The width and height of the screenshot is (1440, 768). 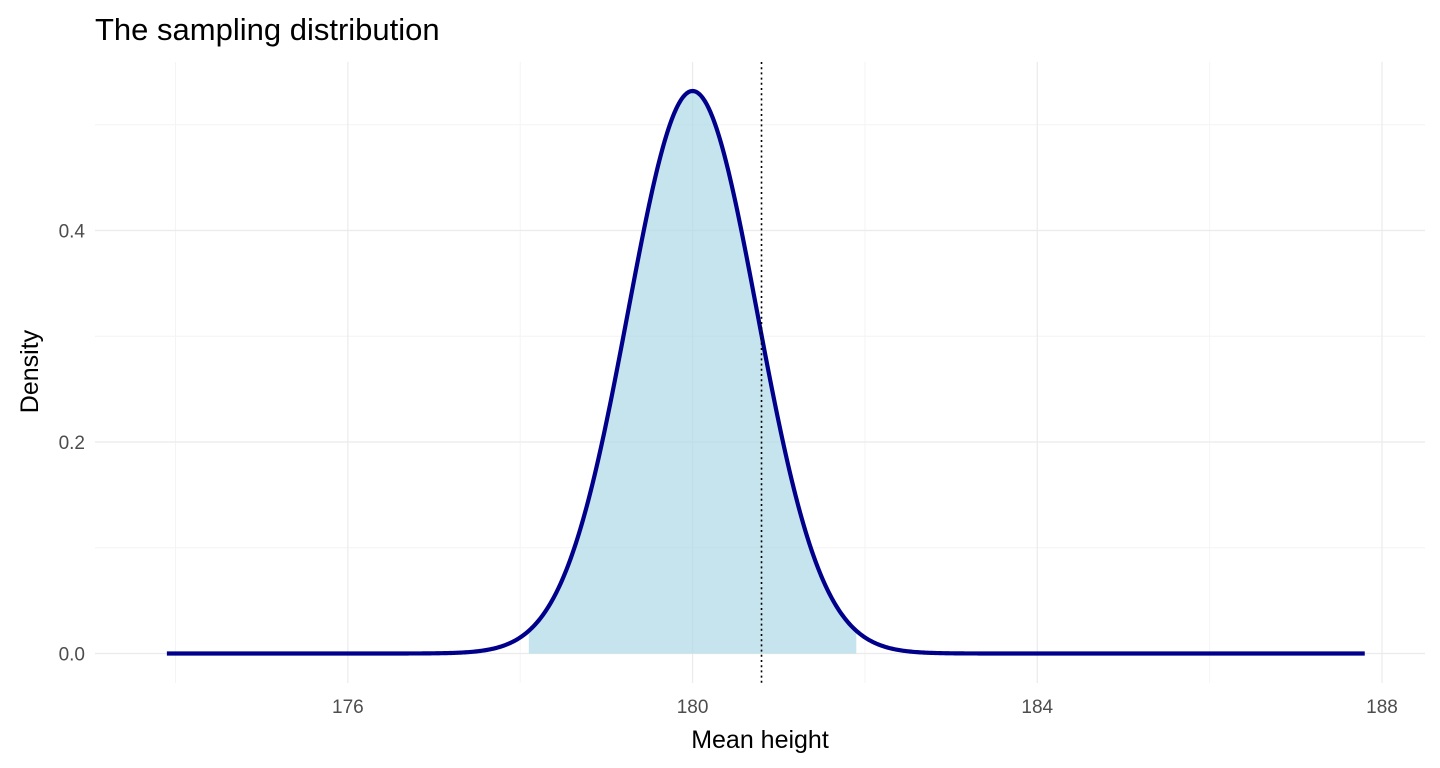 I want to click on x-axis-ticks: 176 180 184 188, so click(x=865, y=707).